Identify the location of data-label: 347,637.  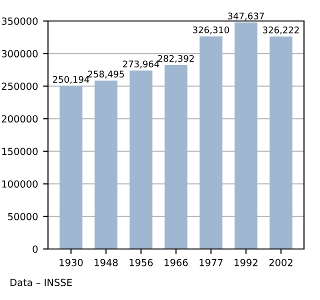
(246, 16).